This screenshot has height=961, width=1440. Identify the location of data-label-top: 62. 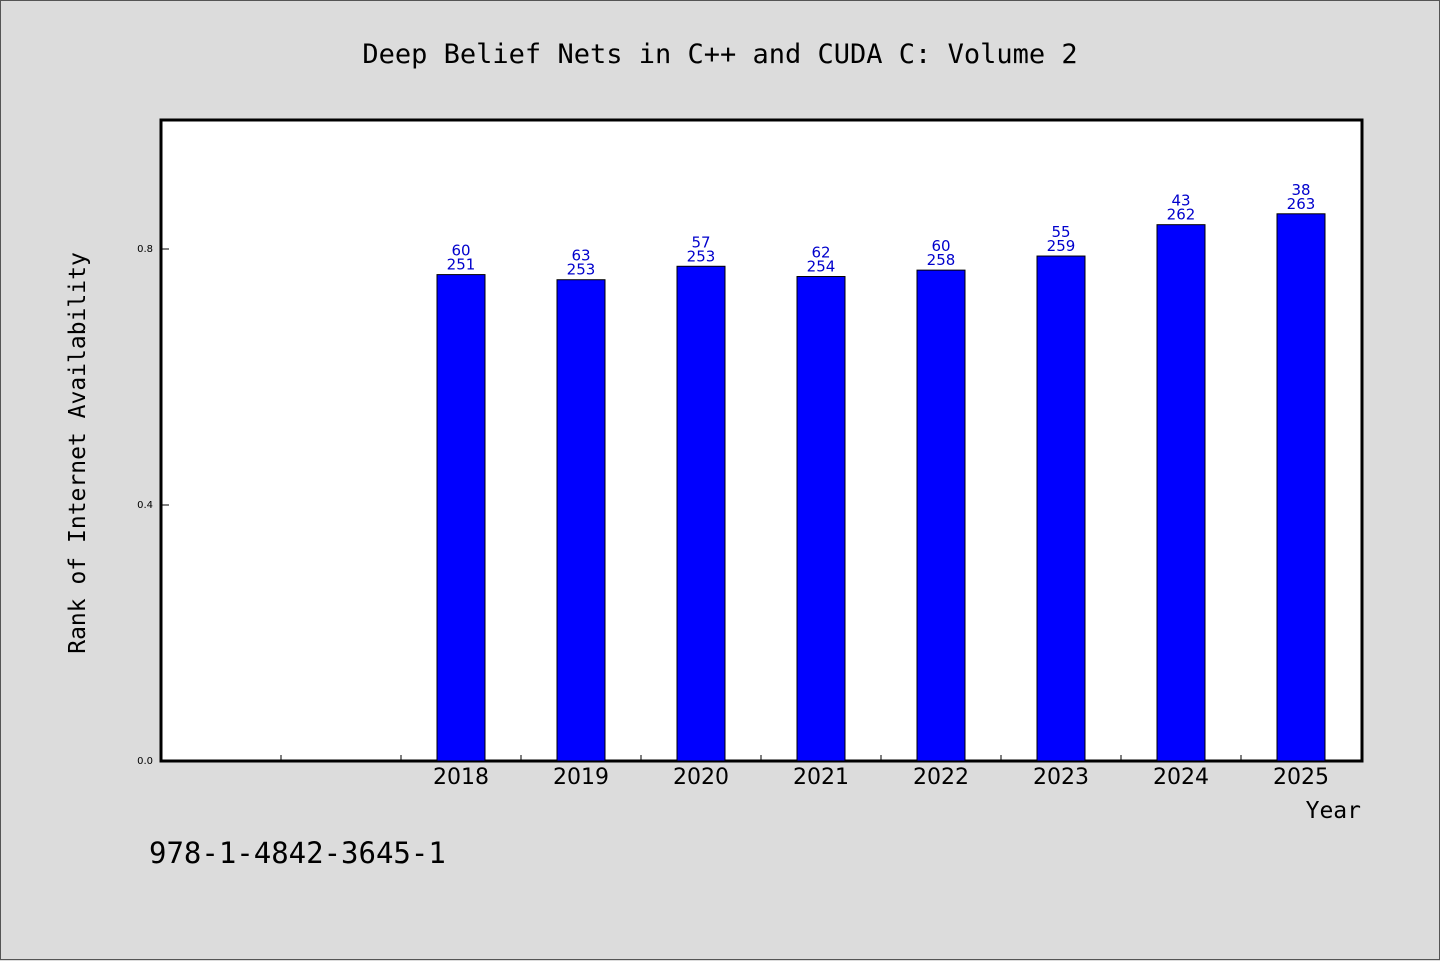
(820, 253).